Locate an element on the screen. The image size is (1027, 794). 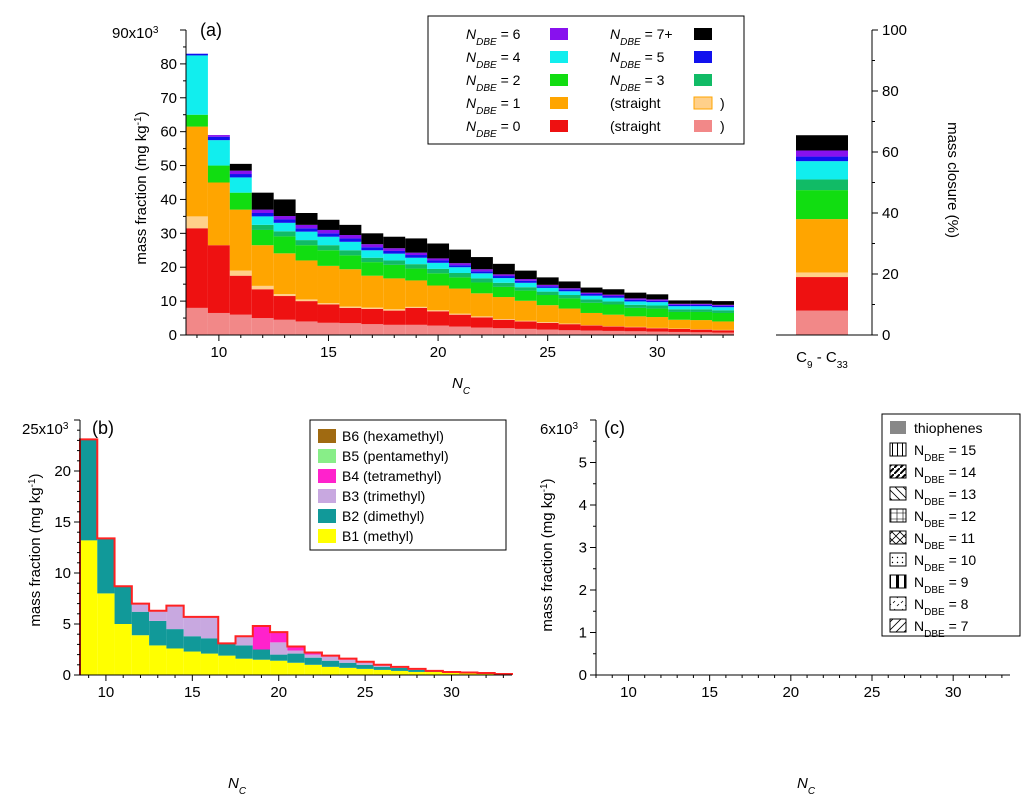
x-tick-label-a: 30 is located at coordinates (657, 352).